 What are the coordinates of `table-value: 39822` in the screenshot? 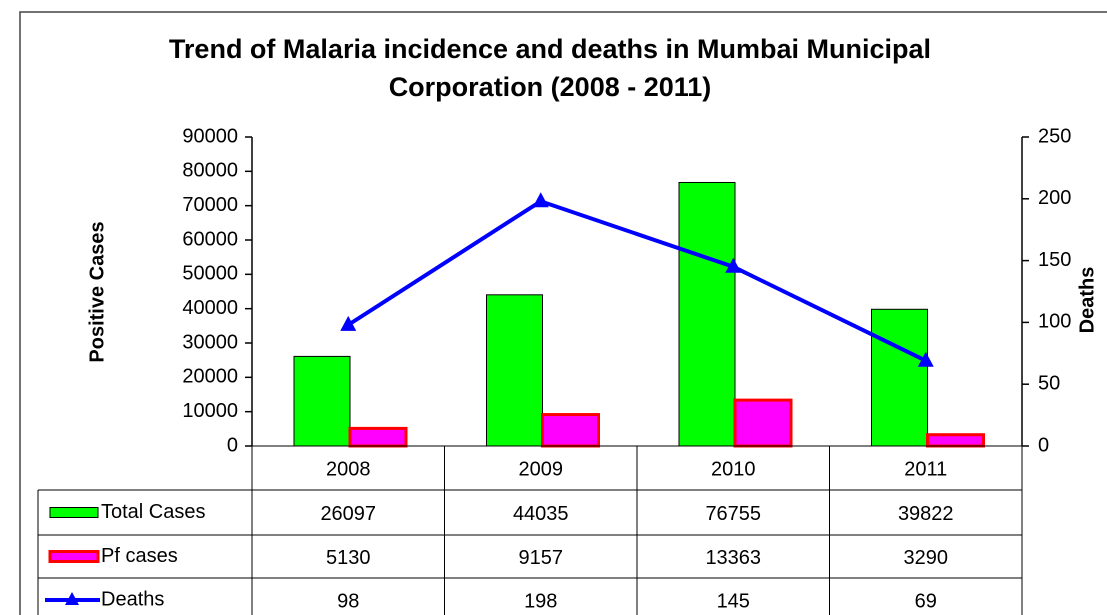 It's located at (926, 514).